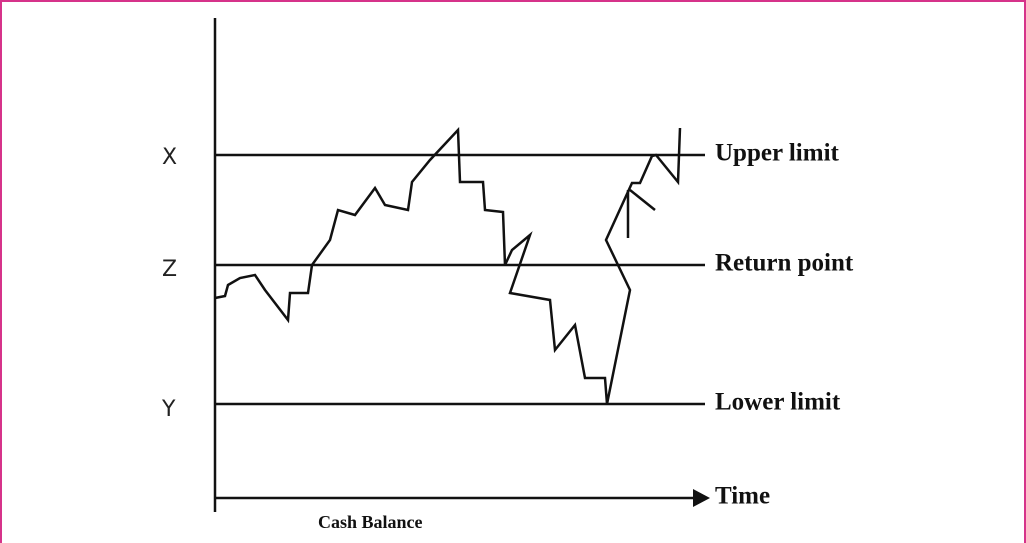  What do you see at coordinates (169, 269) in the screenshot?
I see `level-letter: Z` at bounding box center [169, 269].